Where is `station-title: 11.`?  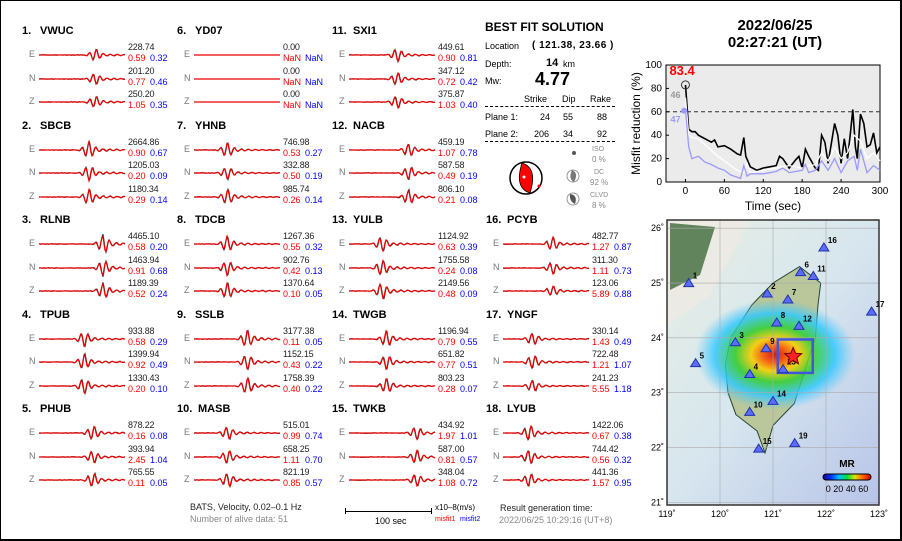 station-title: 11. is located at coordinates (339, 31).